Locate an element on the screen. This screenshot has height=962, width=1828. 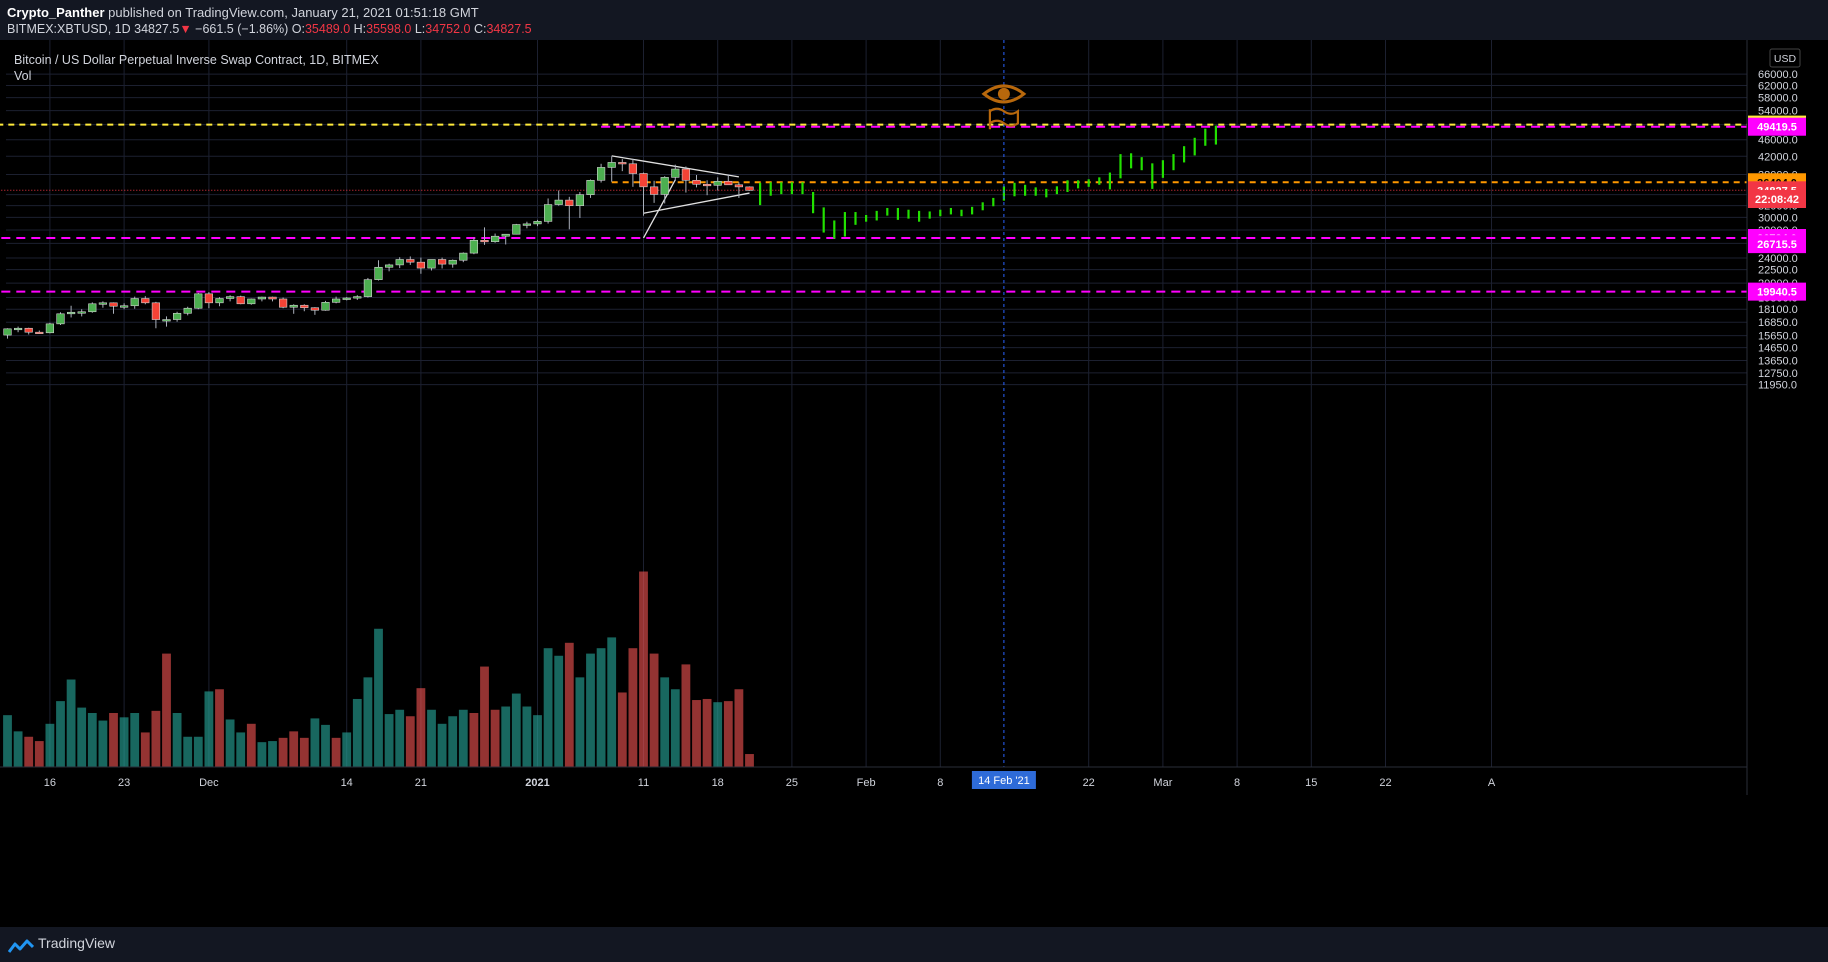
currency-label: USD is located at coordinates (1785, 59).